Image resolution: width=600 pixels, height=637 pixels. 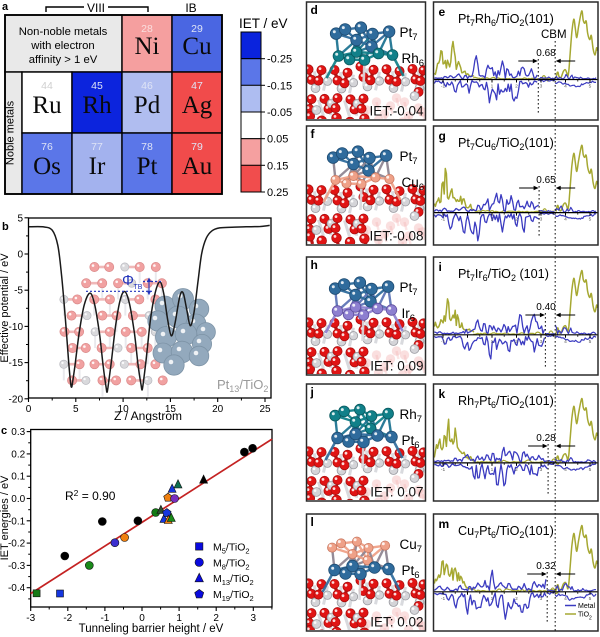 What do you see at coordinates (277, 193) in the screenshot?
I see `svg-text: 0.25` at bounding box center [277, 193].